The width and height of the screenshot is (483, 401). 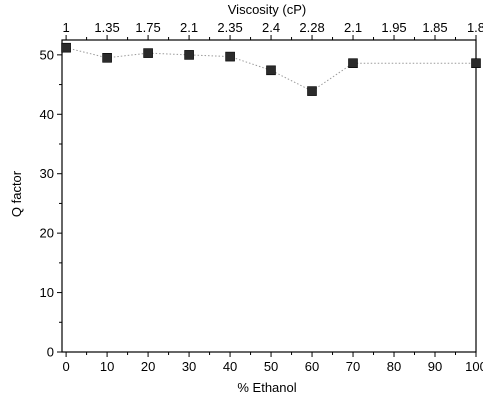 What do you see at coordinates (47, 292) in the screenshot?
I see `y-tick-label: 10` at bounding box center [47, 292].